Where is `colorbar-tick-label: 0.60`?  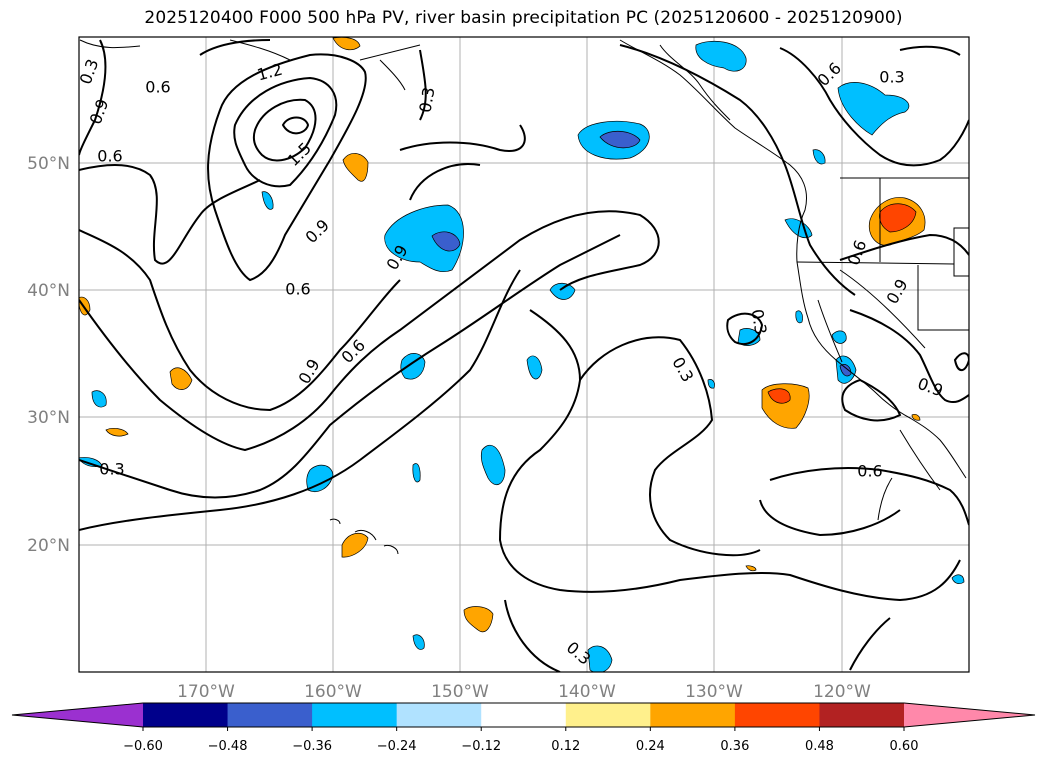 colorbar-tick-label: 0.60 is located at coordinates (904, 746).